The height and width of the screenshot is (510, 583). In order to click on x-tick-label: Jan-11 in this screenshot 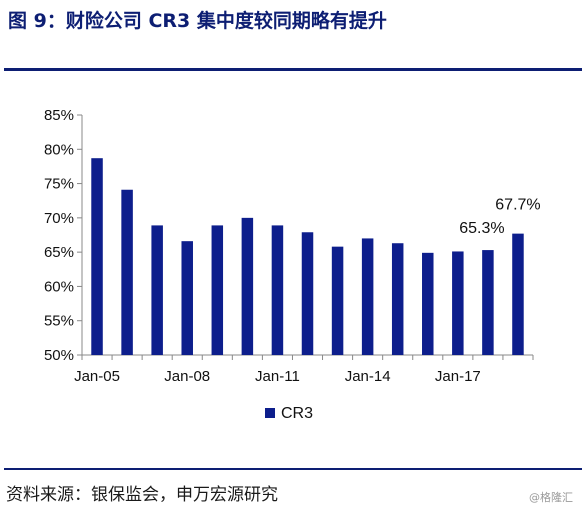, I will do `click(277, 376)`.